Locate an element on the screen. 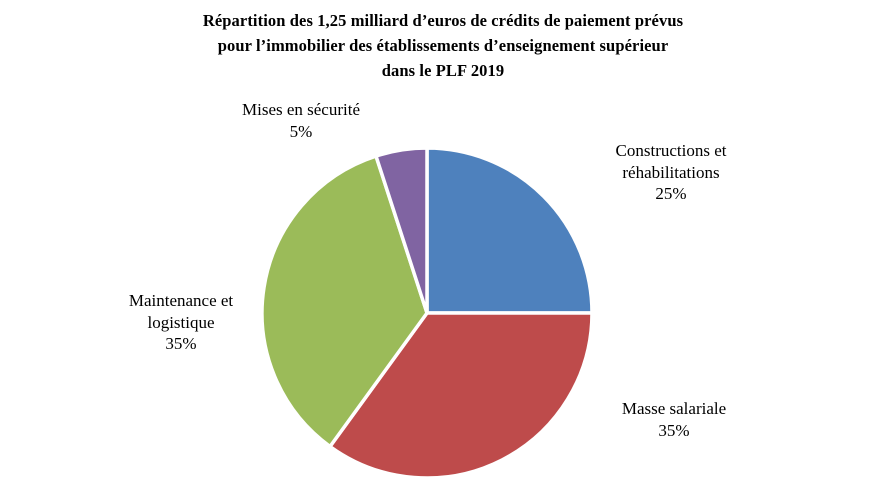 The image size is (886, 498). pie-label-constructions-rehabilitations: Constructions et réhabilitations 25% is located at coordinates (671, 172).